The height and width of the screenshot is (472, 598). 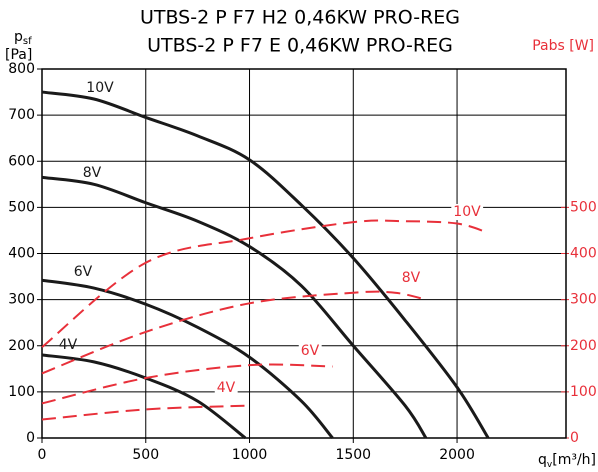 I want to click on x-axis-label: qv[m³/h], so click(x=567, y=461).